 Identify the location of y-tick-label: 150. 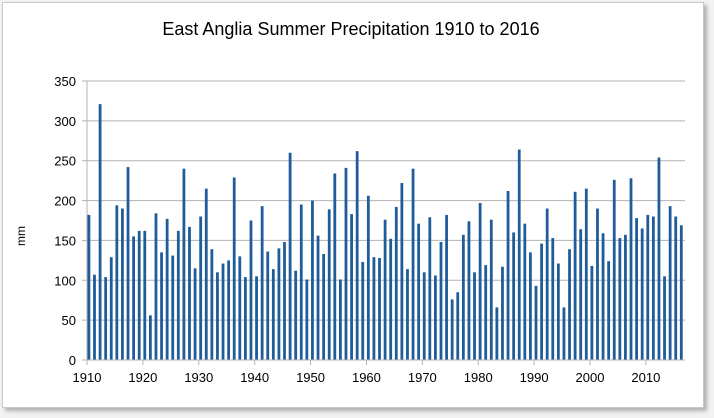
(65, 240).